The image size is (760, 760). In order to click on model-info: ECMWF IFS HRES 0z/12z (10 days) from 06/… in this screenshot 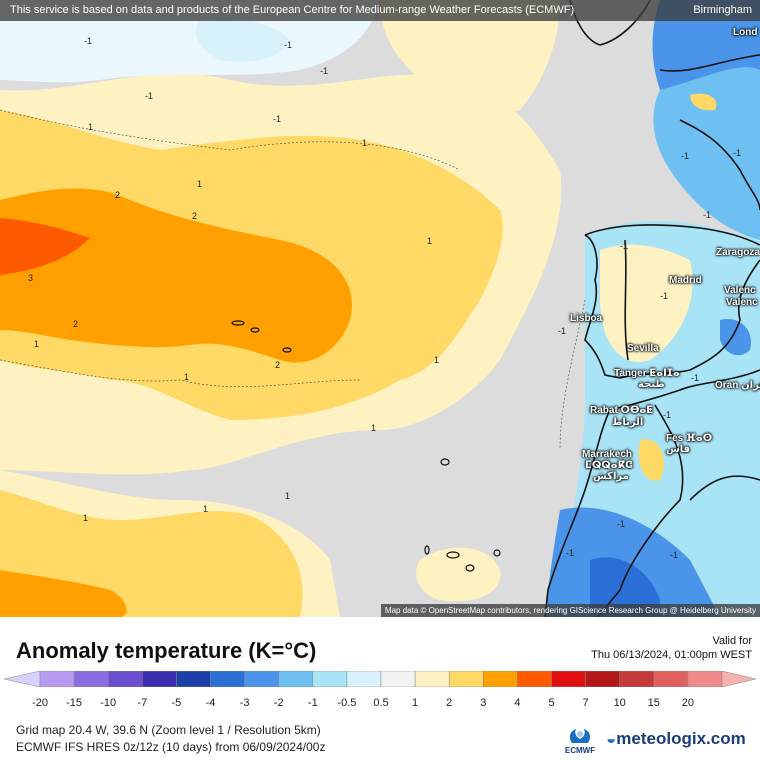, I will do `click(171, 747)`.